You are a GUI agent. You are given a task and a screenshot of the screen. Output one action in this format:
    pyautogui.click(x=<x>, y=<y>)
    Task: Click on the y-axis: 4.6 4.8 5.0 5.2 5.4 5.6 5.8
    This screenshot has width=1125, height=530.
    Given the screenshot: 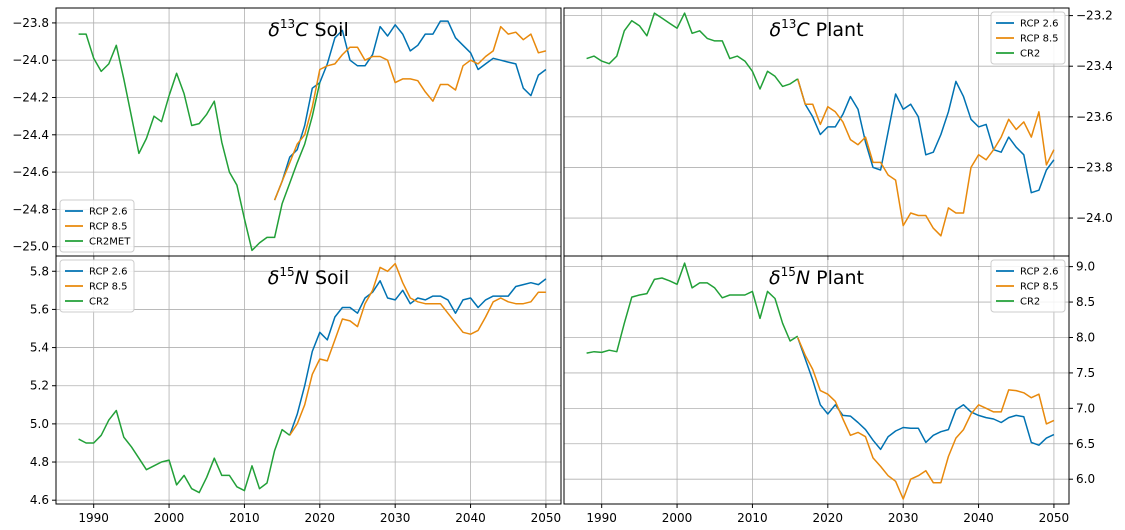 What is the action you would take?
    pyautogui.click(x=43, y=385)
    